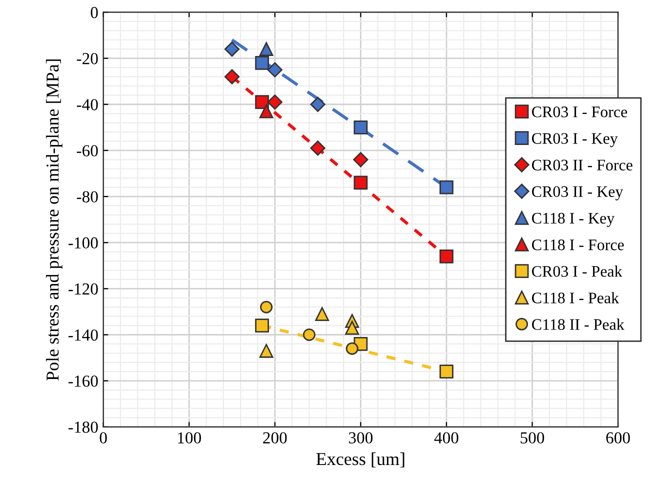  What do you see at coordinates (83, 381) in the screenshot?
I see `y-tick-label: -160` at bounding box center [83, 381].